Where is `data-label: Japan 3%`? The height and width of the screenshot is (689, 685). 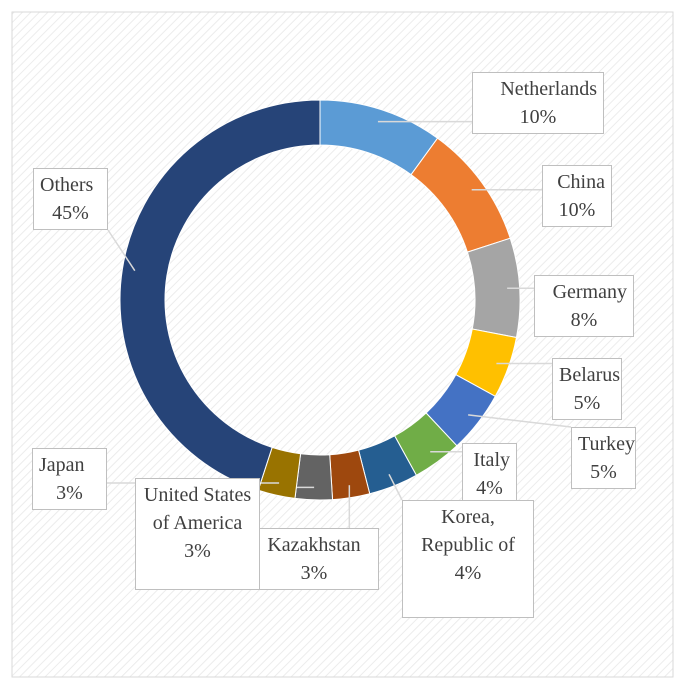 data-label: Japan 3% is located at coordinates (69, 479).